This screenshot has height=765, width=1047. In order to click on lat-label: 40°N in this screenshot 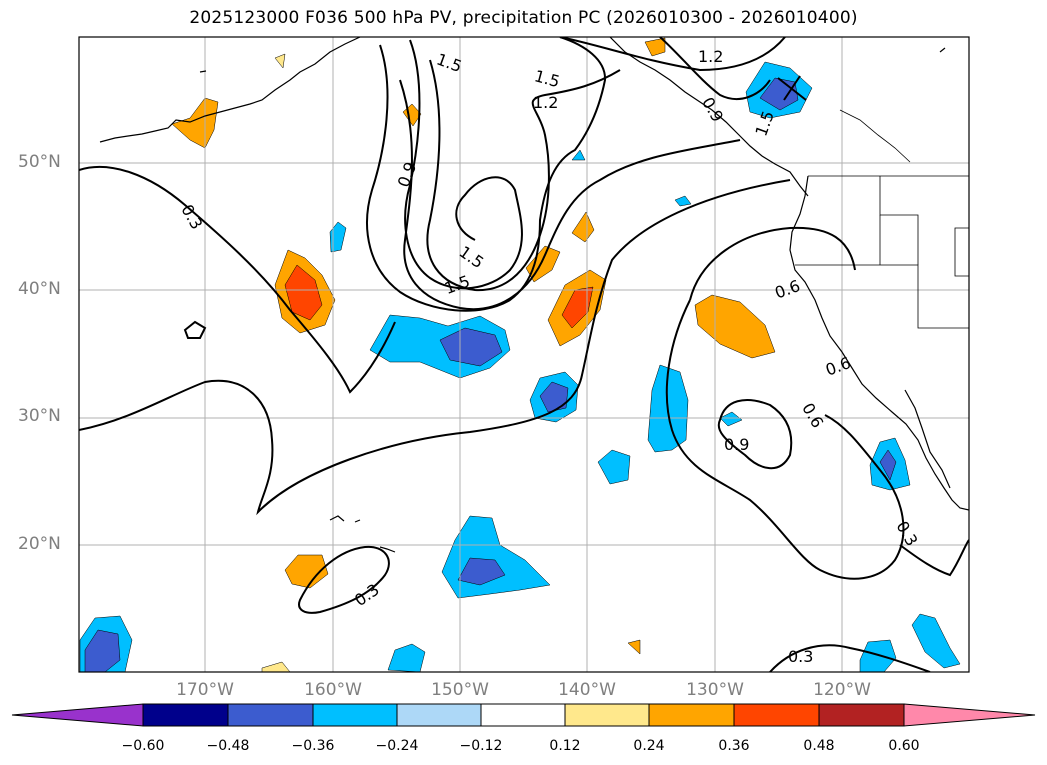, I will do `click(39, 289)`.